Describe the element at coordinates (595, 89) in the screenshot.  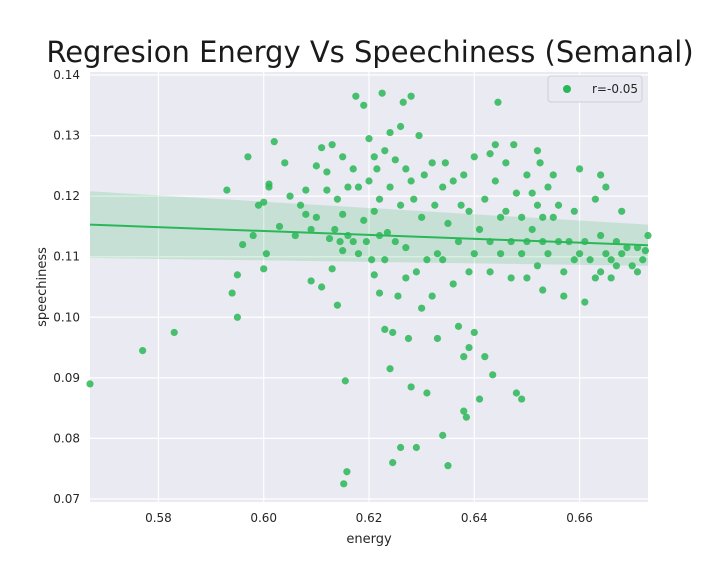
I see `legend: r=-0.05` at that location.